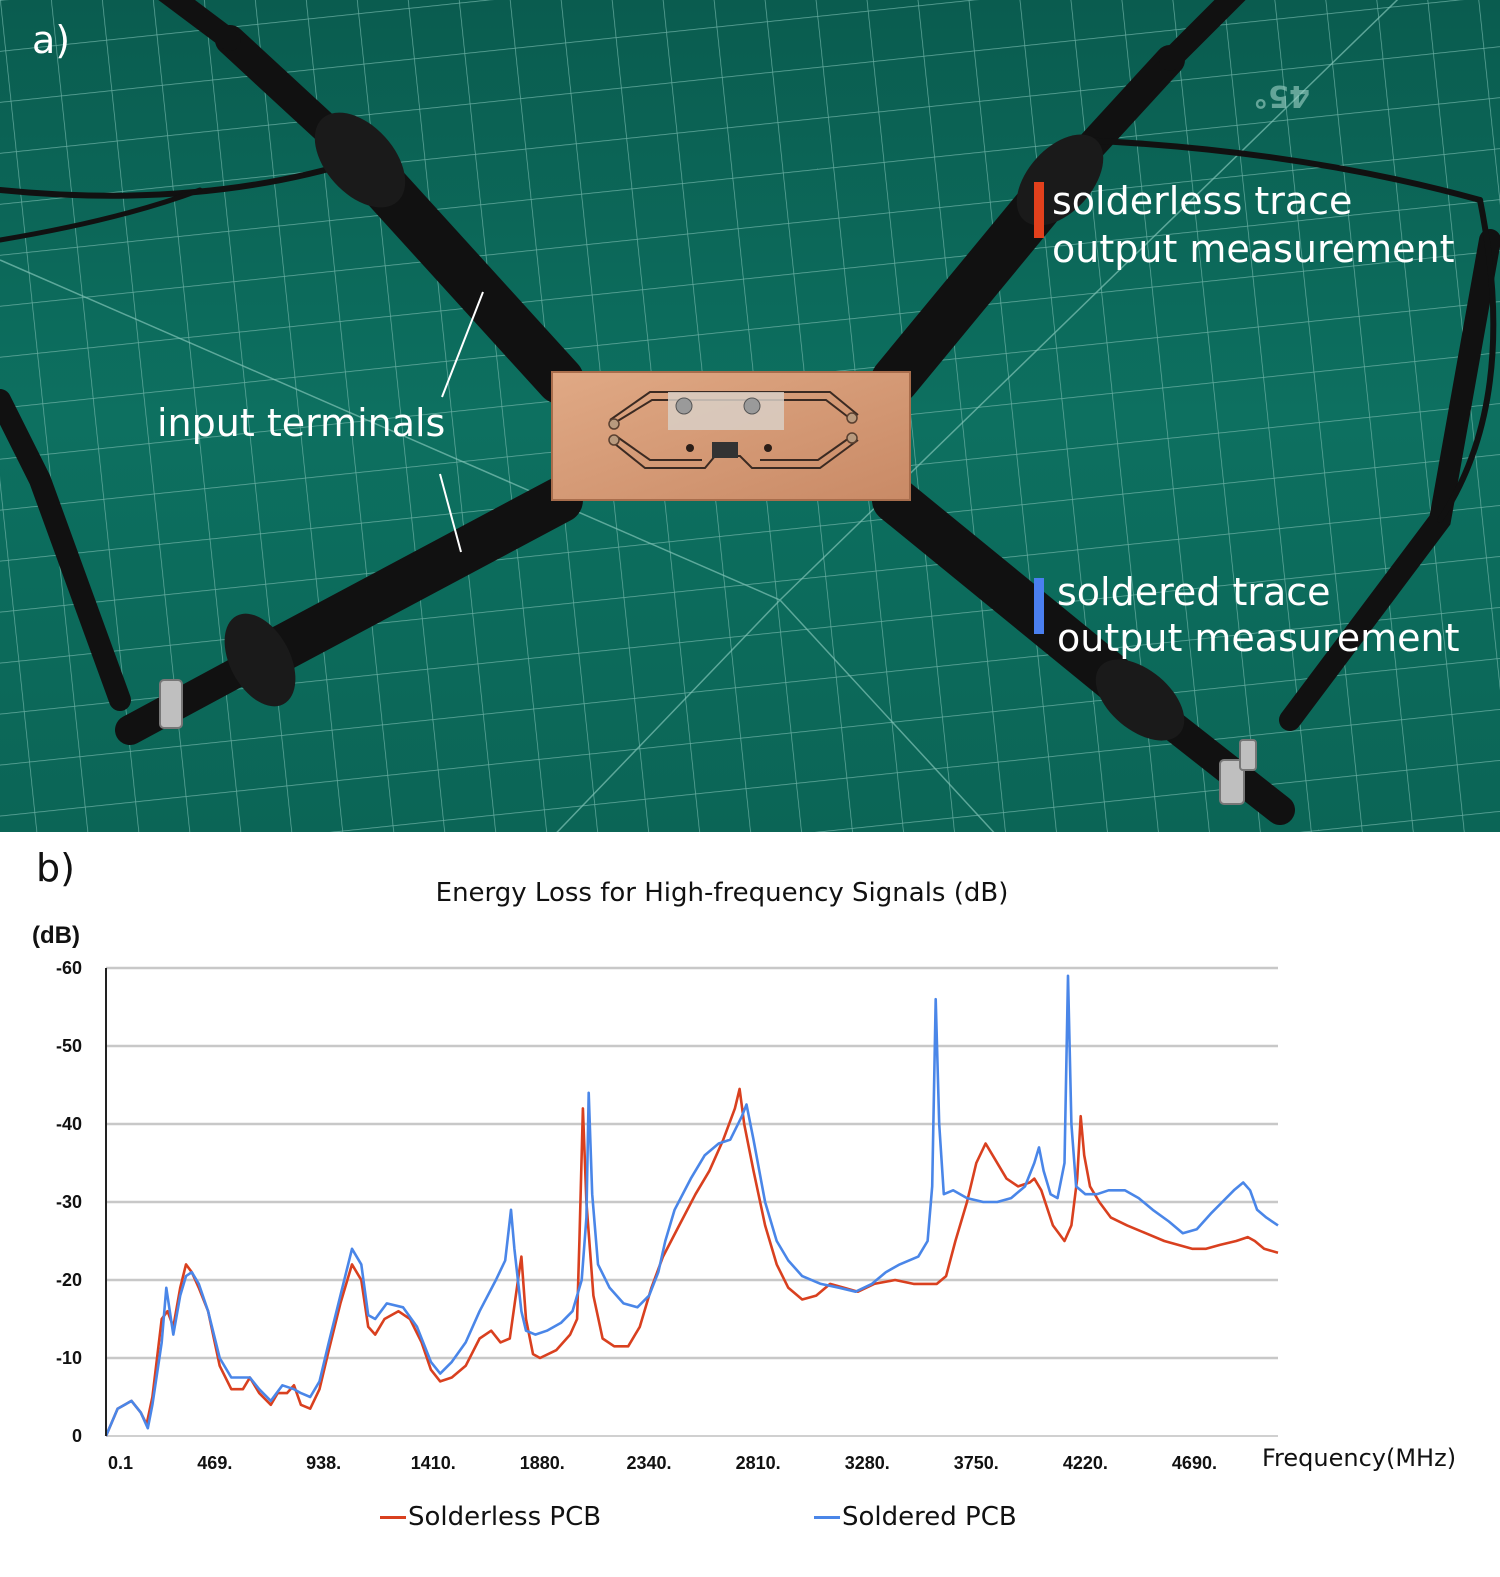  What do you see at coordinates (758, 1463) in the screenshot?
I see `x-tick-label: 2810.` at bounding box center [758, 1463].